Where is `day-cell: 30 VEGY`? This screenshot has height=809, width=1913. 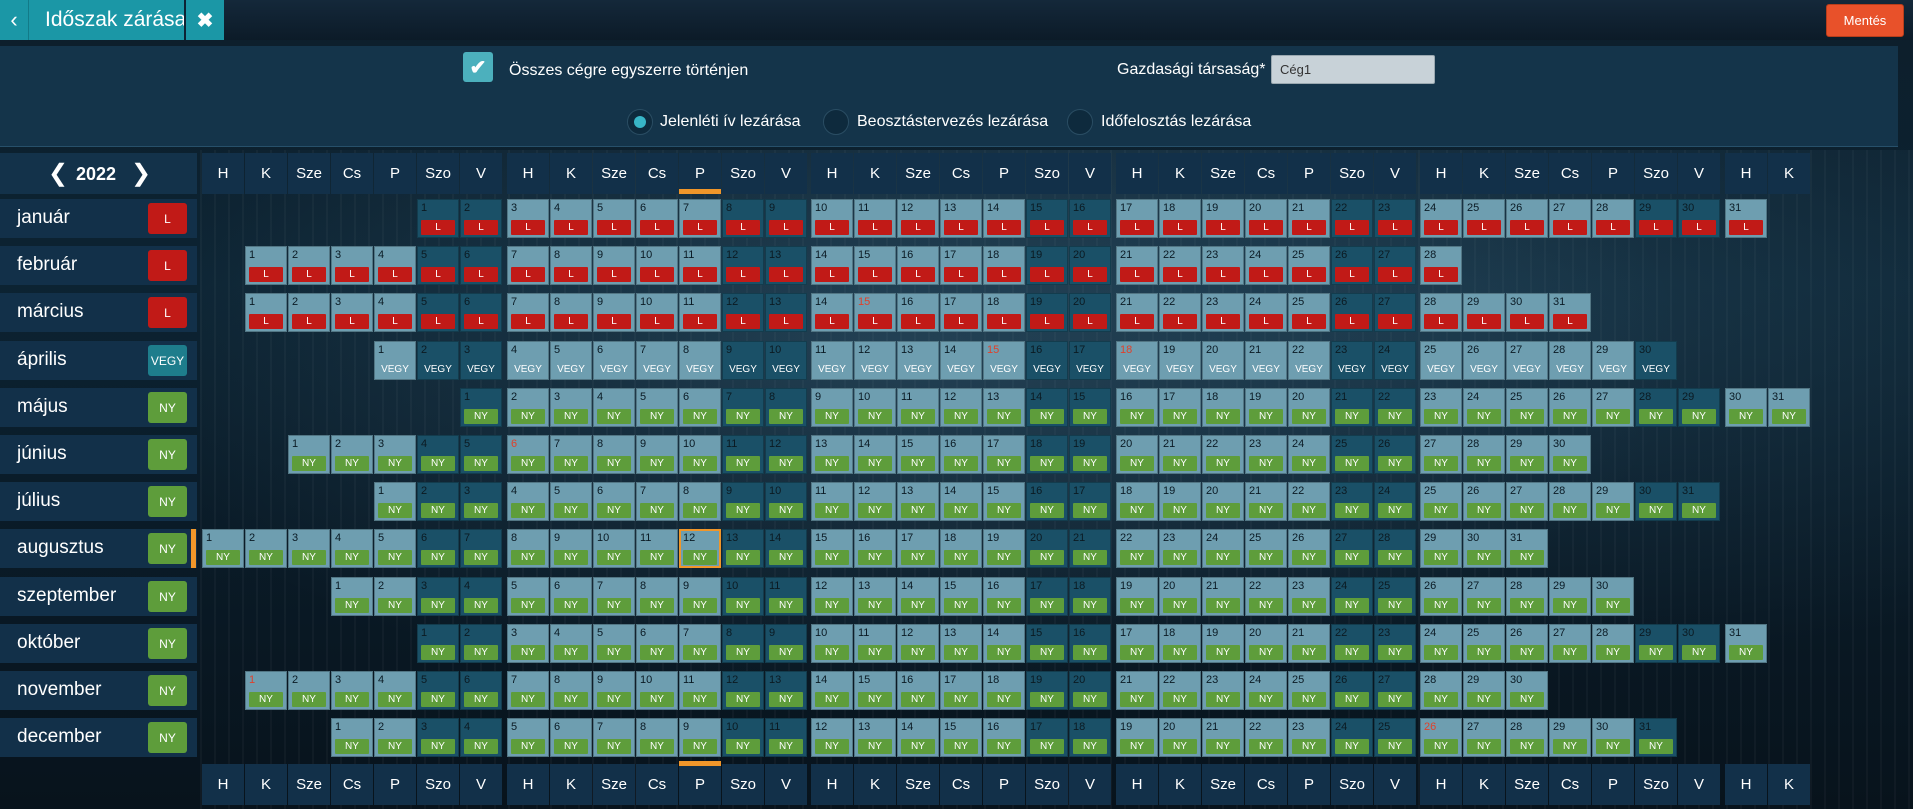
day-cell: 30 VEGY is located at coordinates (1656, 360).